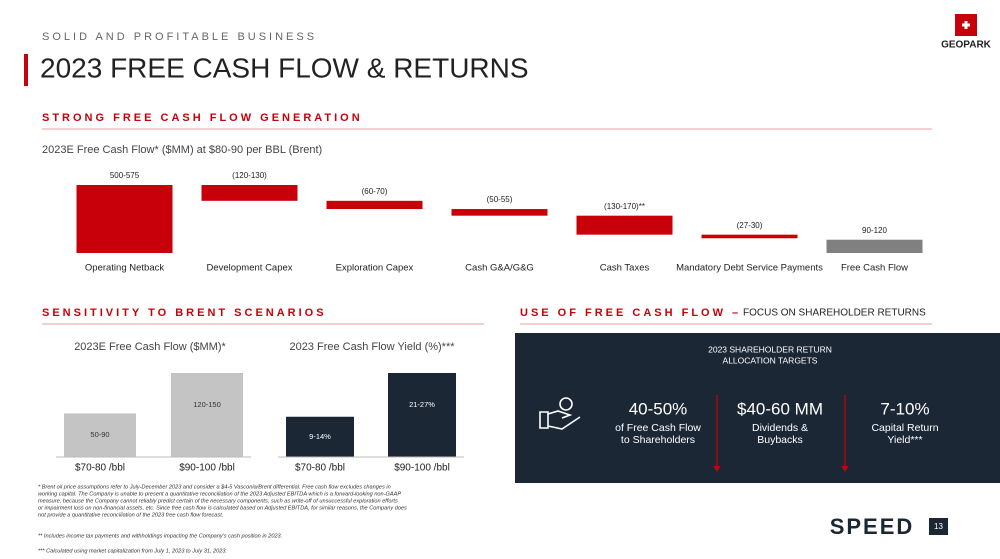 This screenshot has height=559, width=1000. I want to click on target-label: of Free Cash Flow, so click(658, 428).